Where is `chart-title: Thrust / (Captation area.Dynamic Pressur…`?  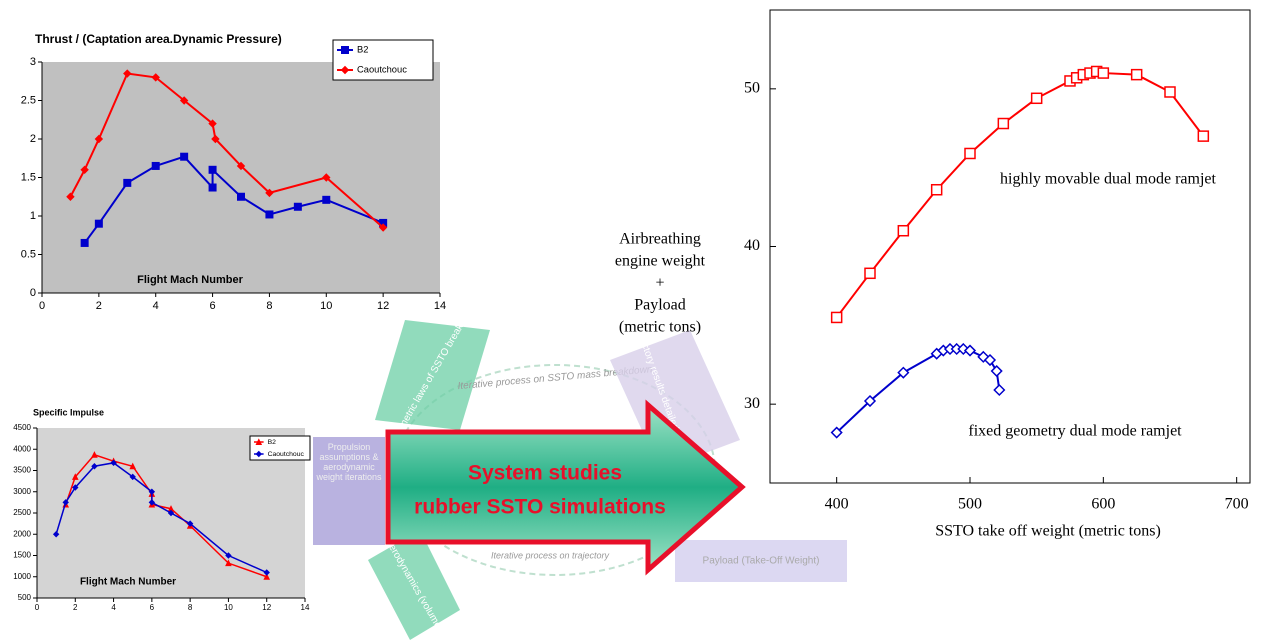
chart-title: Thrust / (Captation area.Dynamic Pressur… is located at coordinates (158, 39).